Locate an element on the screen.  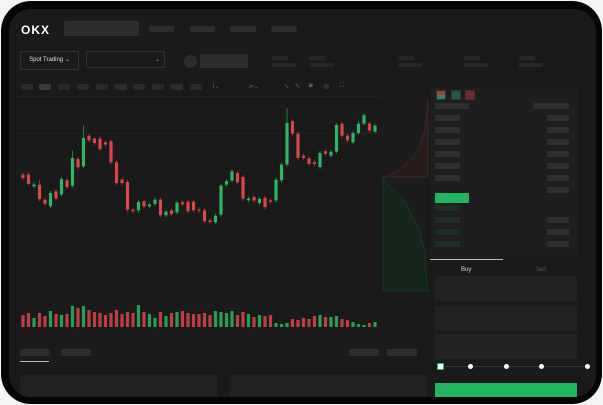
settings-icon: ◎ is located at coordinates (327, 87).